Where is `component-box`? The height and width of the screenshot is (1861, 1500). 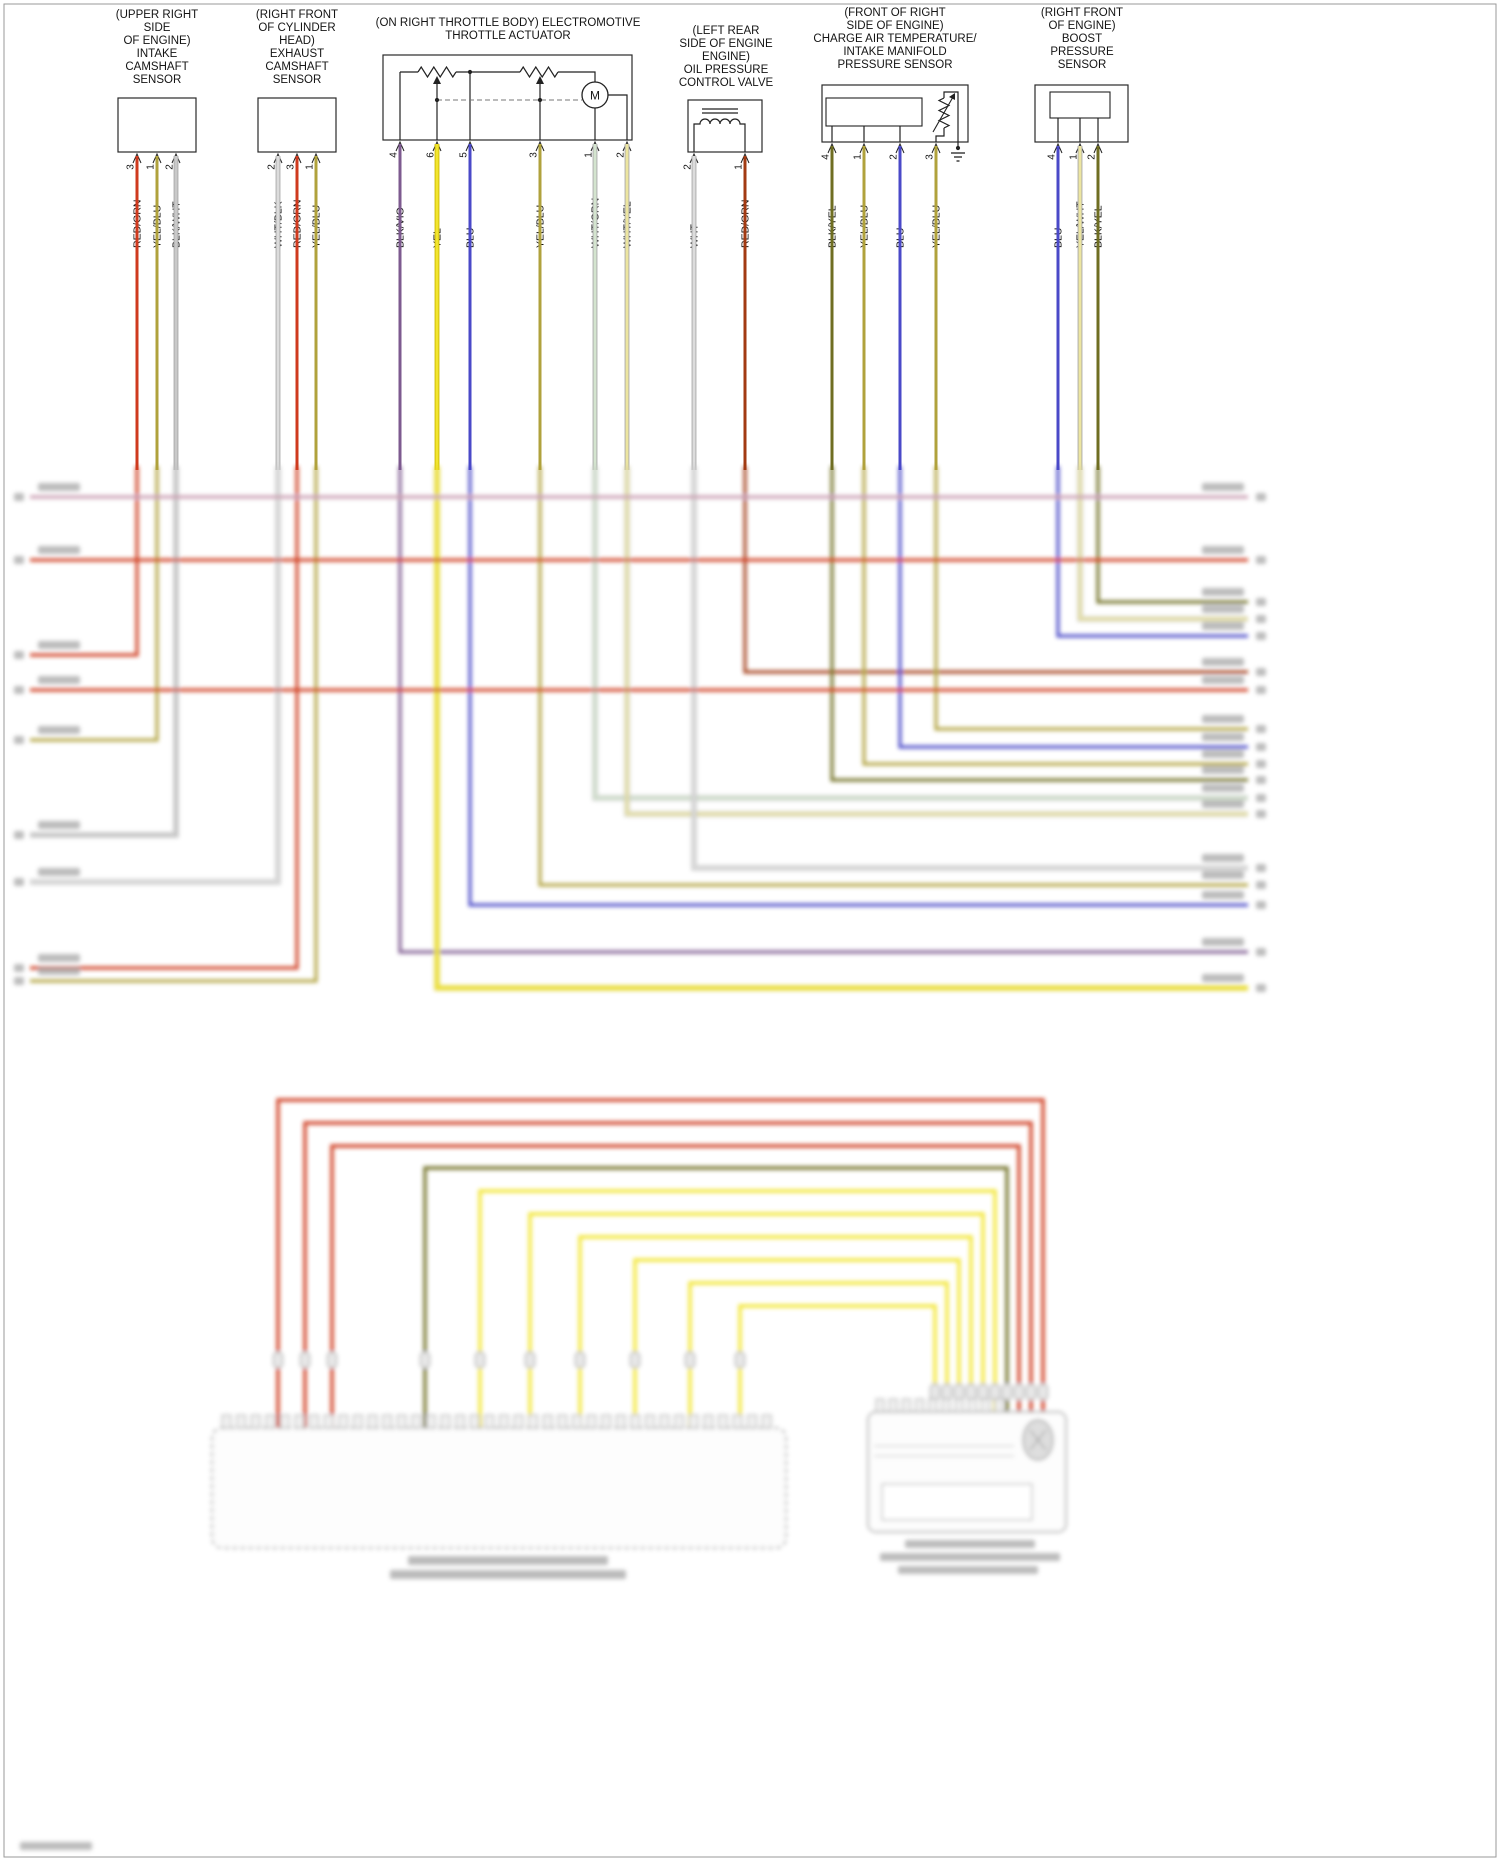
component-box is located at coordinates (725, 126).